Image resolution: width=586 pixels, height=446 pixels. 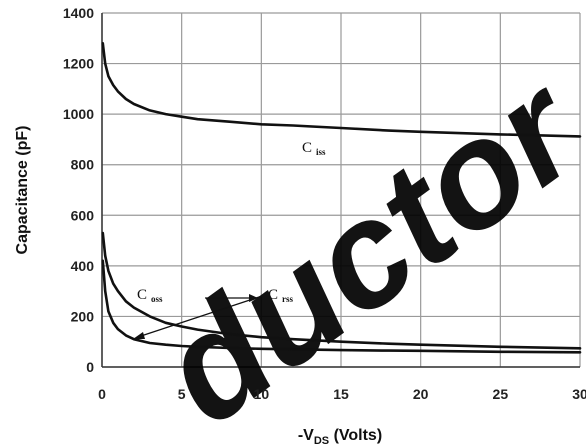 What do you see at coordinates (83, 266) in the screenshot?
I see `y-tick-label: 400` at bounding box center [83, 266].